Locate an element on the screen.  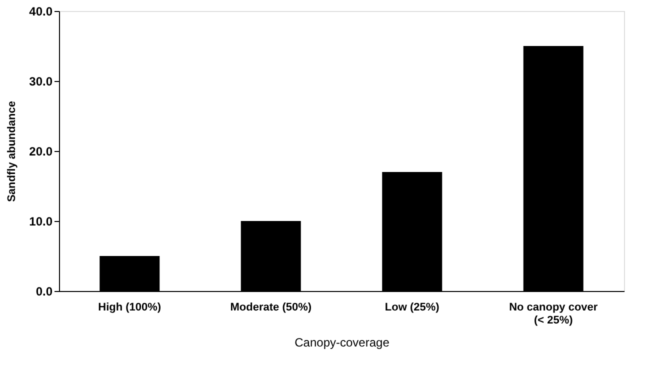
x-tick-label: High (100%) is located at coordinates (130, 308).